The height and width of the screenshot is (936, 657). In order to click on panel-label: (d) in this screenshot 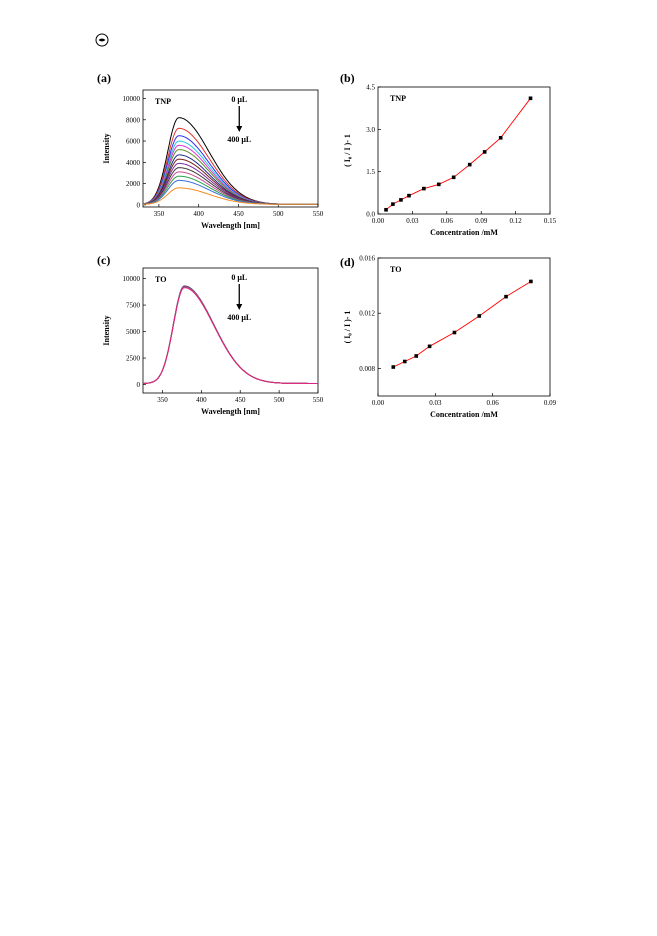, I will do `click(347, 262)`.